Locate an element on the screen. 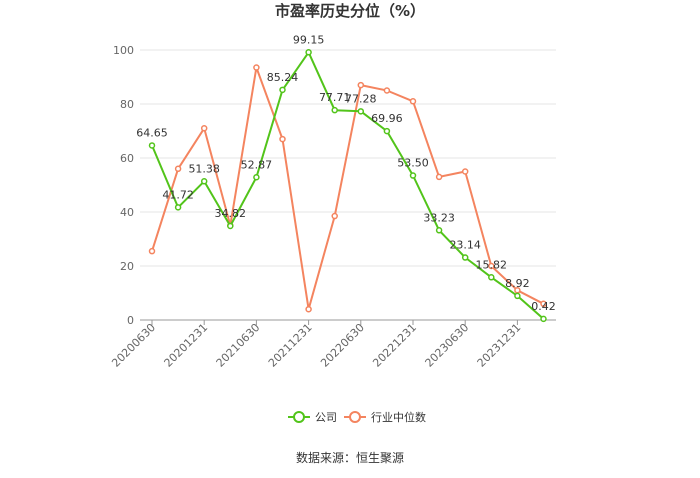  series-0-data-label-15: 0.42 is located at coordinates (543, 306).